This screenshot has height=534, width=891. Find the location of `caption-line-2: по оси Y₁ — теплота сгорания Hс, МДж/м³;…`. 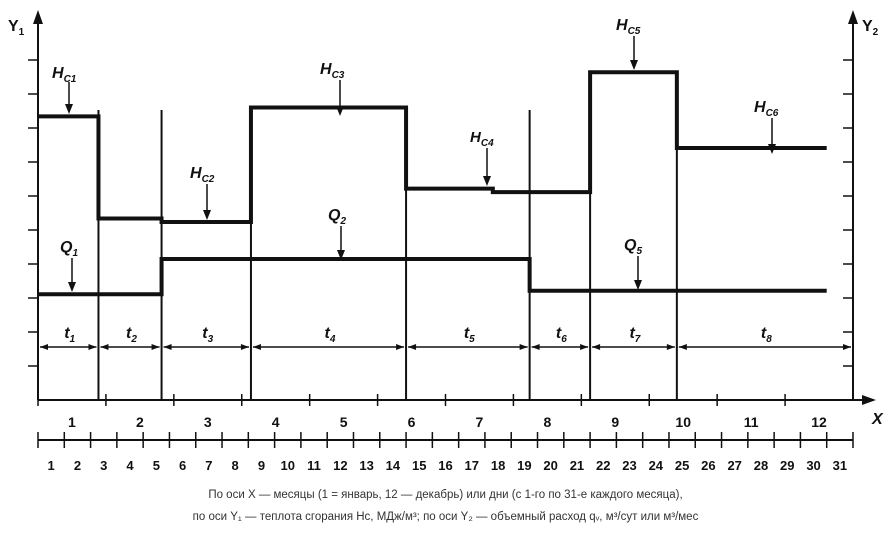

caption-line-2: по оси Y₁ — теплота сгорания Hс, МДж/м³;… is located at coordinates (445, 517).